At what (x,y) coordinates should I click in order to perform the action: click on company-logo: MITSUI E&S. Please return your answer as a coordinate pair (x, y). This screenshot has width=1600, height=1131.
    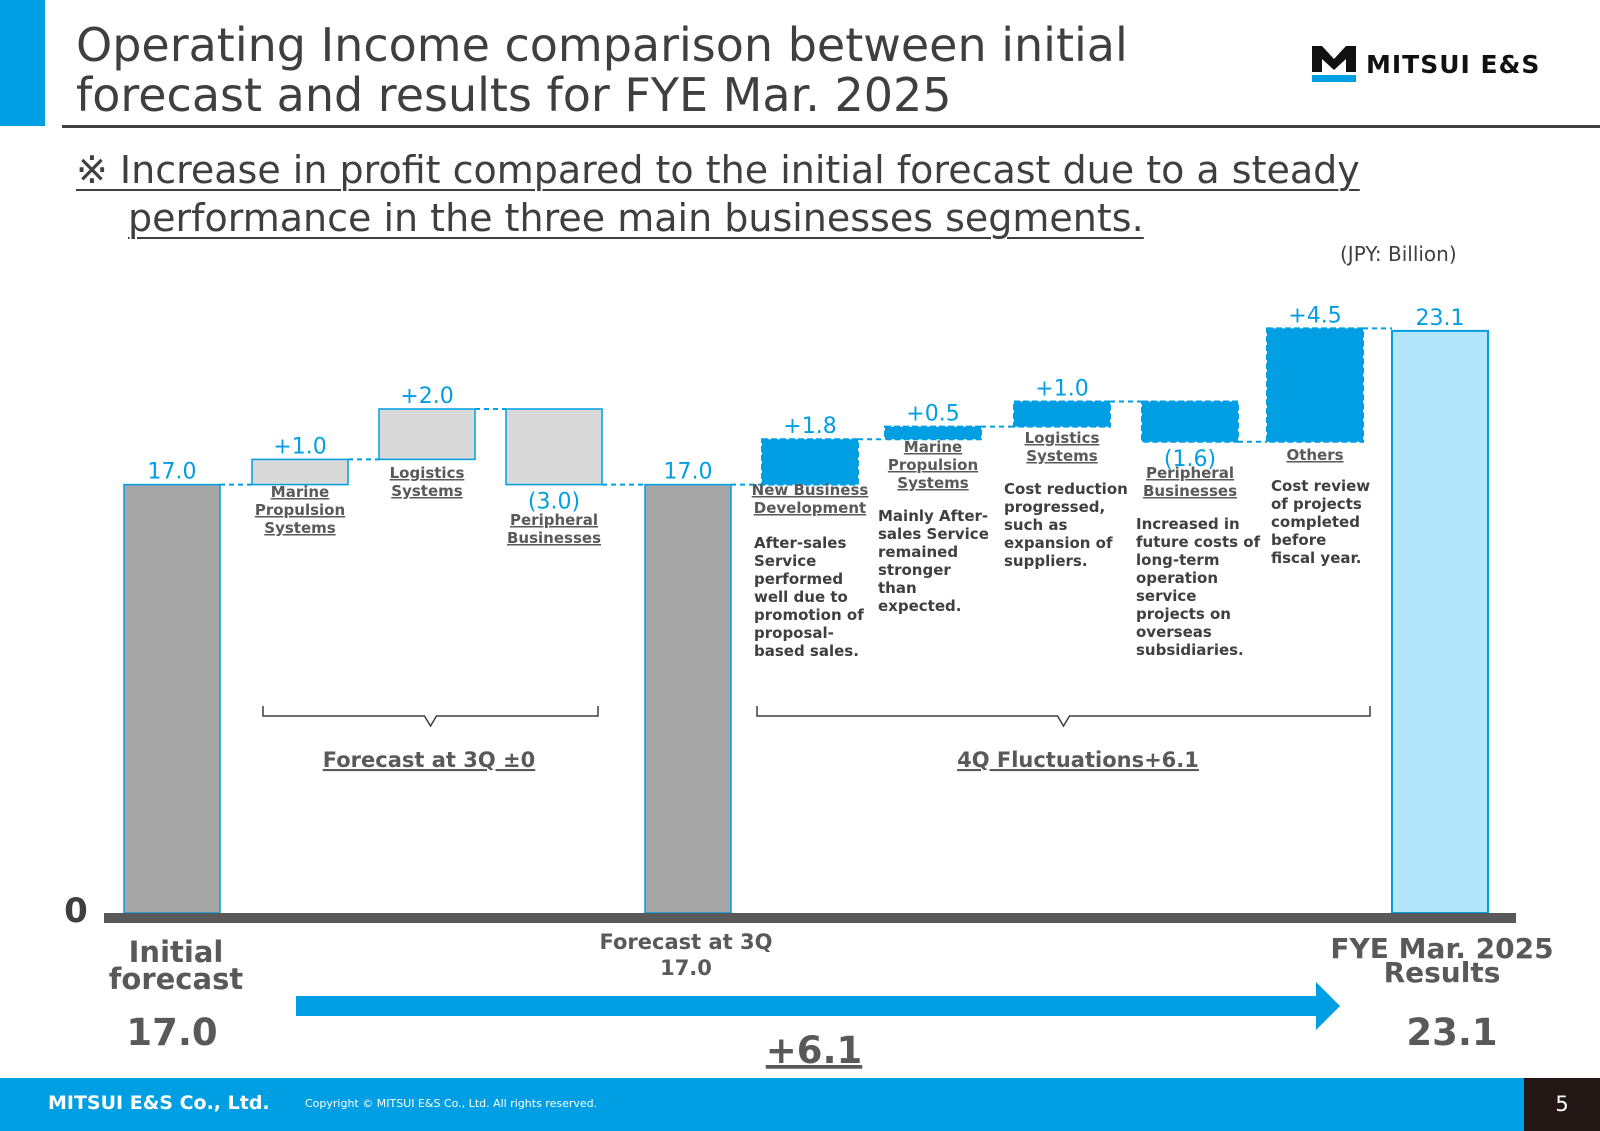
    Looking at the image, I should click on (1426, 64).